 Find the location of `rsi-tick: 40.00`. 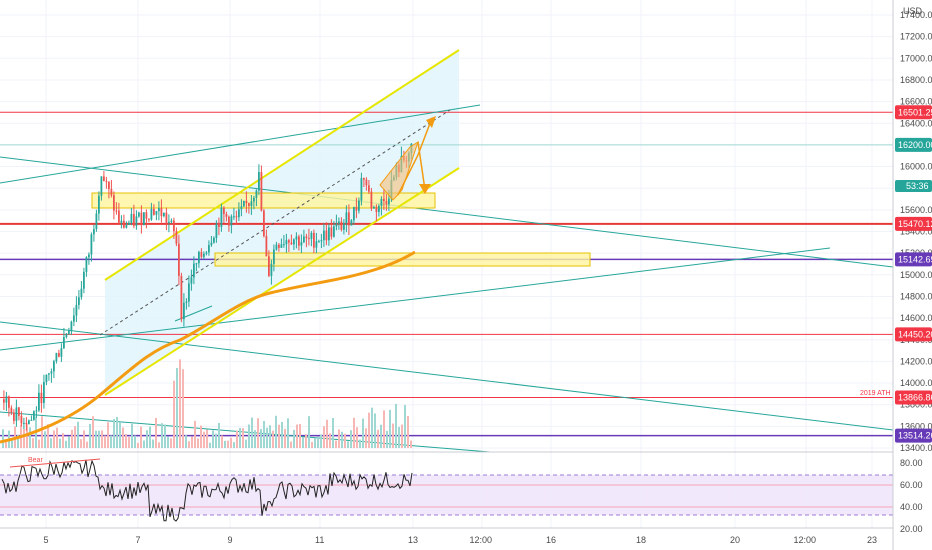

rsi-tick: 40.00 is located at coordinates (911, 507).